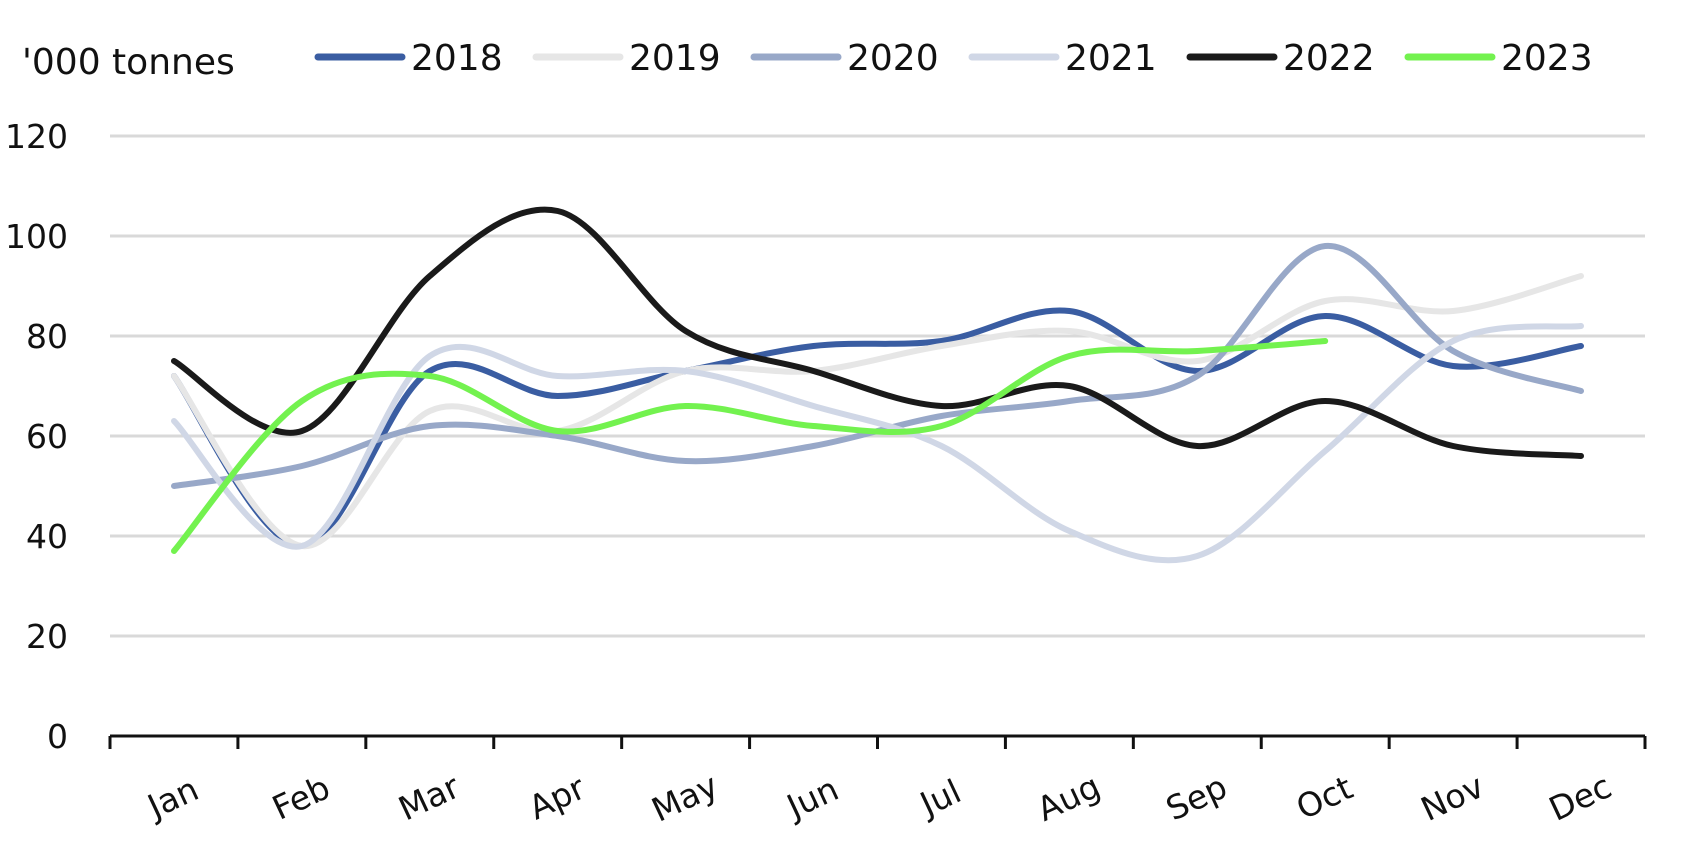  I want to click on x-tick-label: Mar, so click(428, 798).